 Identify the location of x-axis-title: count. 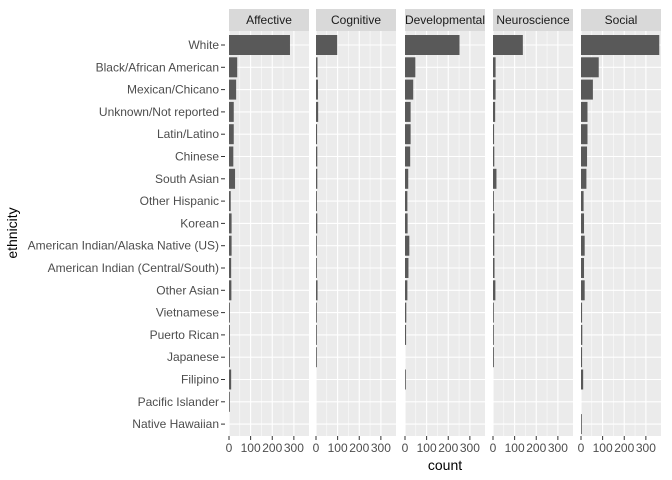
(445, 465).